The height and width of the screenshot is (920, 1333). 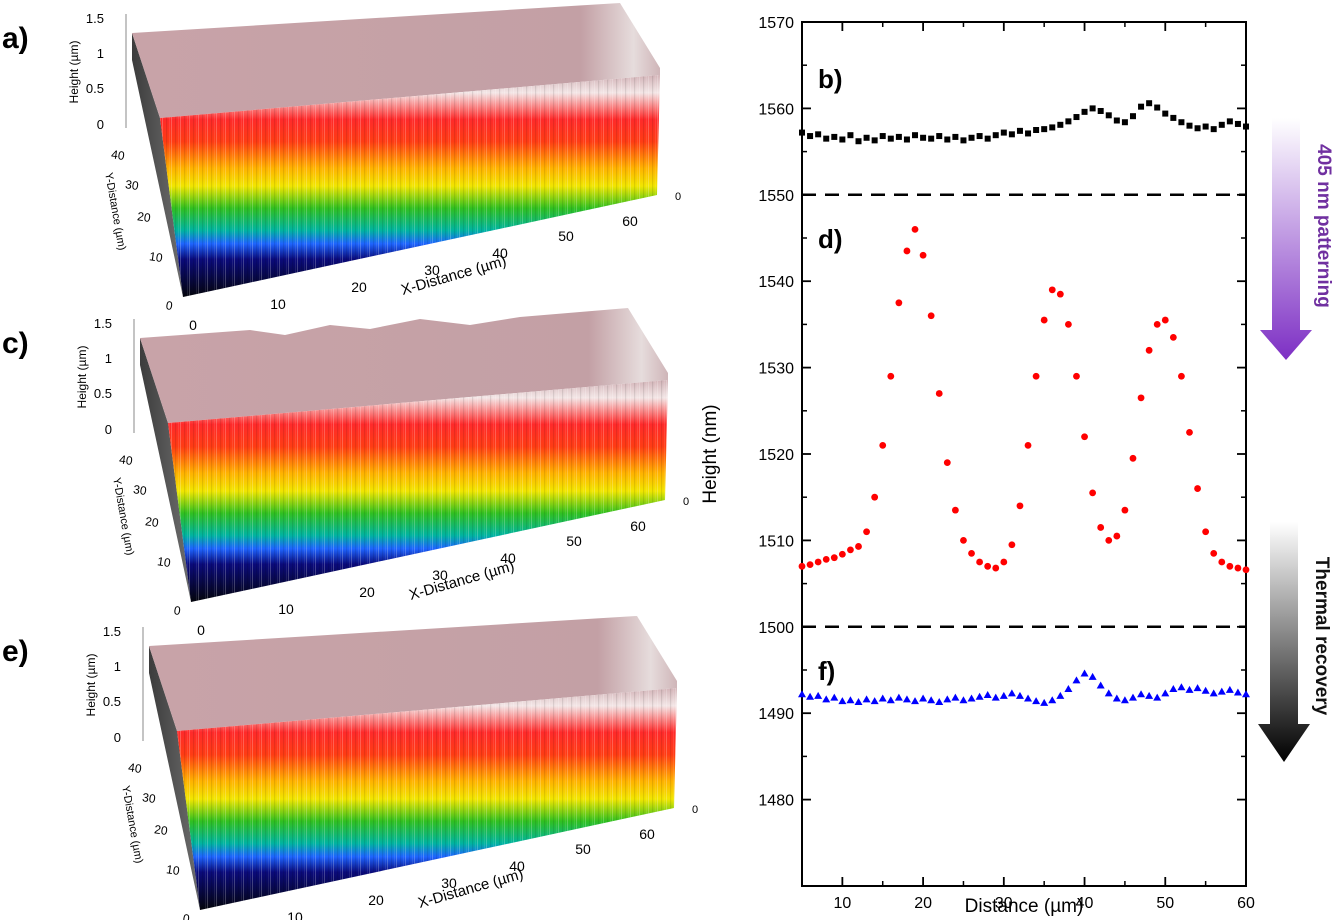 What do you see at coordinates (103, 323) in the screenshot?
I see `z-tick-label: 1.5` at bounding box center [103, 323].